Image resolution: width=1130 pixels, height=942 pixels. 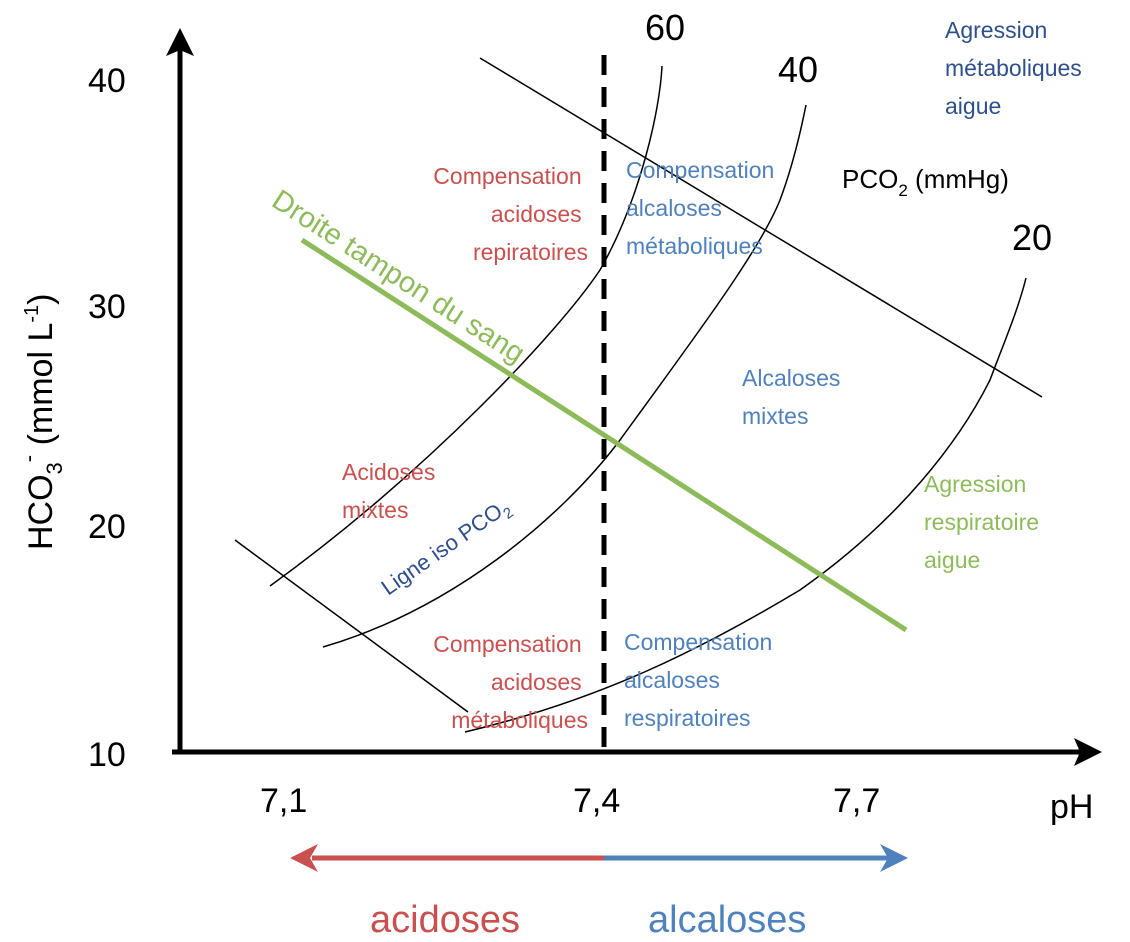 I want to click on pco2-legend-units: (mmHg), so click(x=958, y=179).